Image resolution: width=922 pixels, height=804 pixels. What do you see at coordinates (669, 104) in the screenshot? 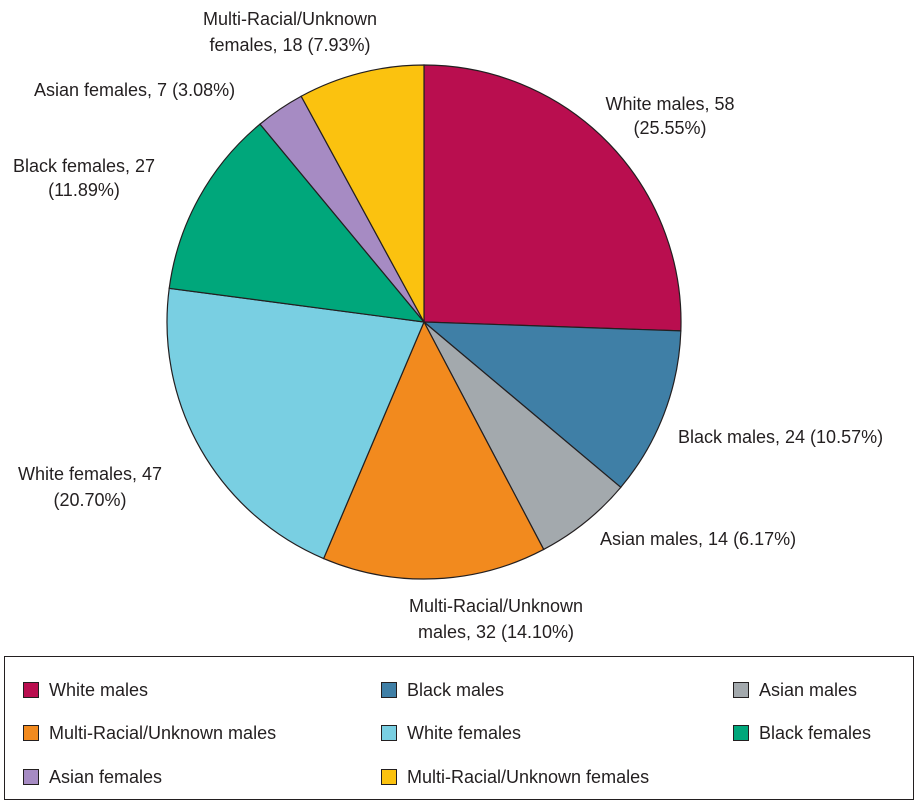
I see `slice-label-line: White males, 58` at bounding box center [669, 104].